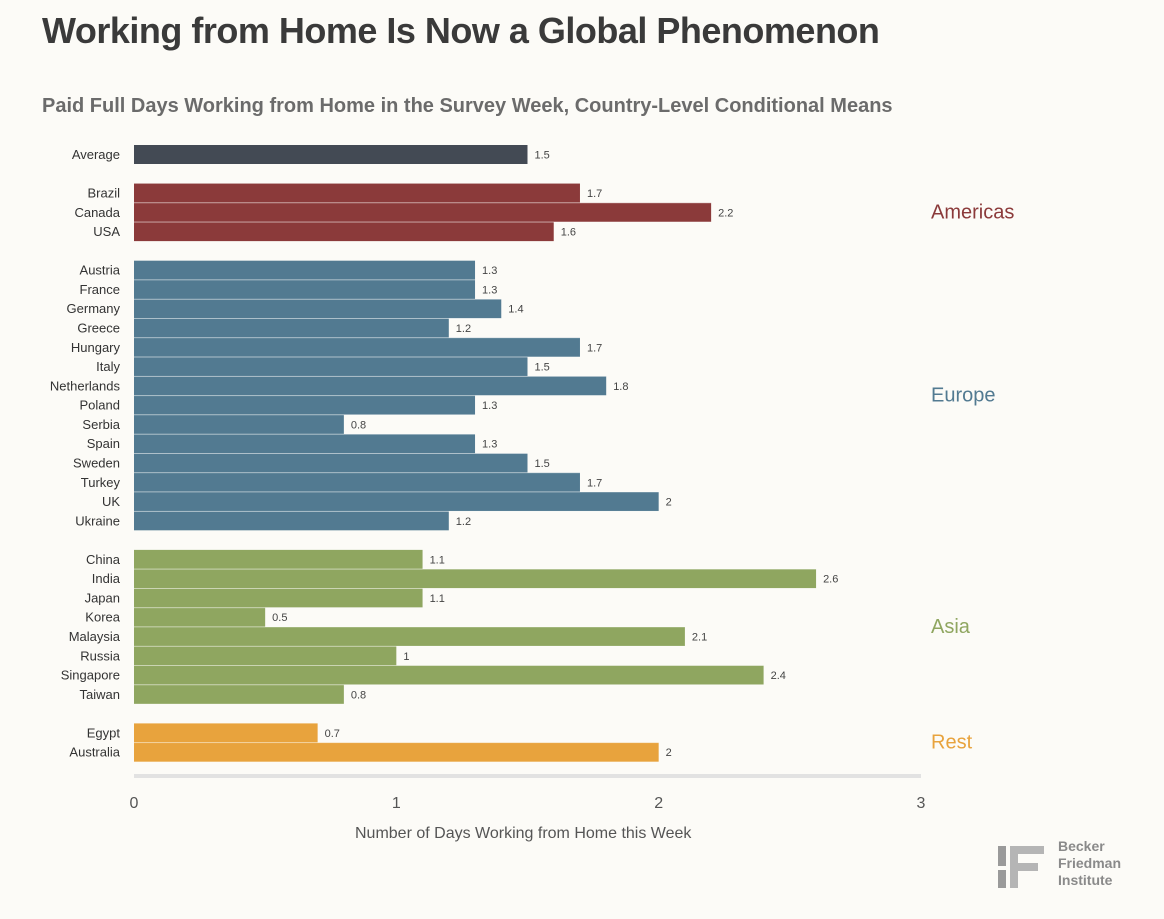  What do you see at coordinates (370, 386) in the screenshot?
I see `bar-netherlands` at bounding box center [370, 386].